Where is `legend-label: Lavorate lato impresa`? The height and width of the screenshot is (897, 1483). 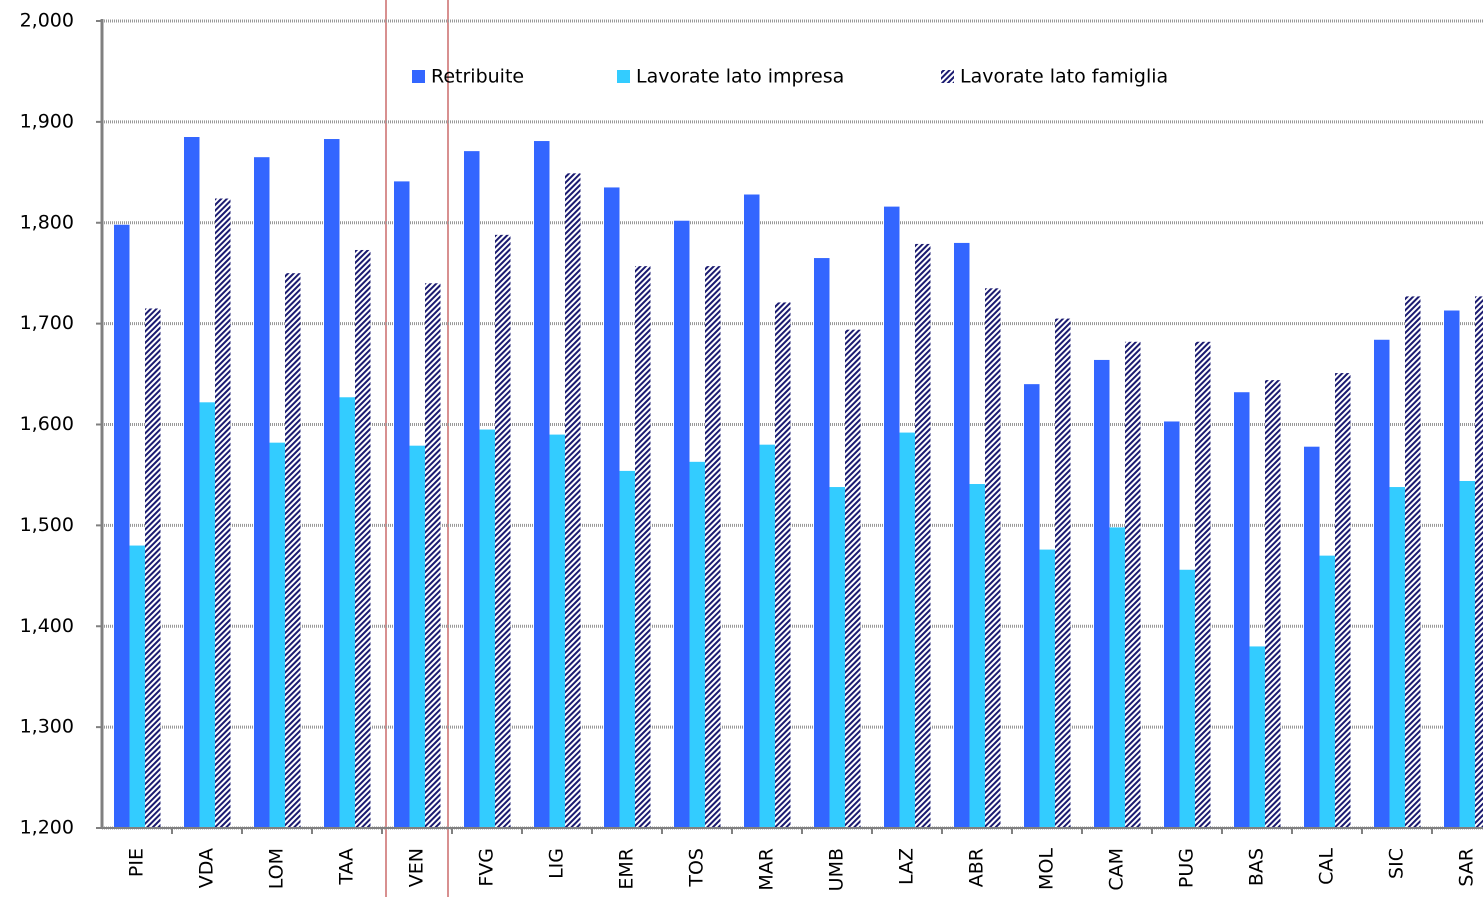
legend-label: Lavorate lato impresa is located at coordinates (740, 77).